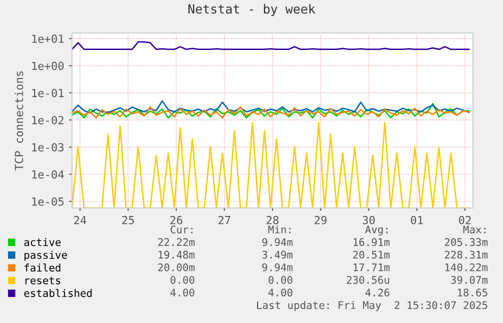  I want to click on text: 20.00m, so click(176, 267).